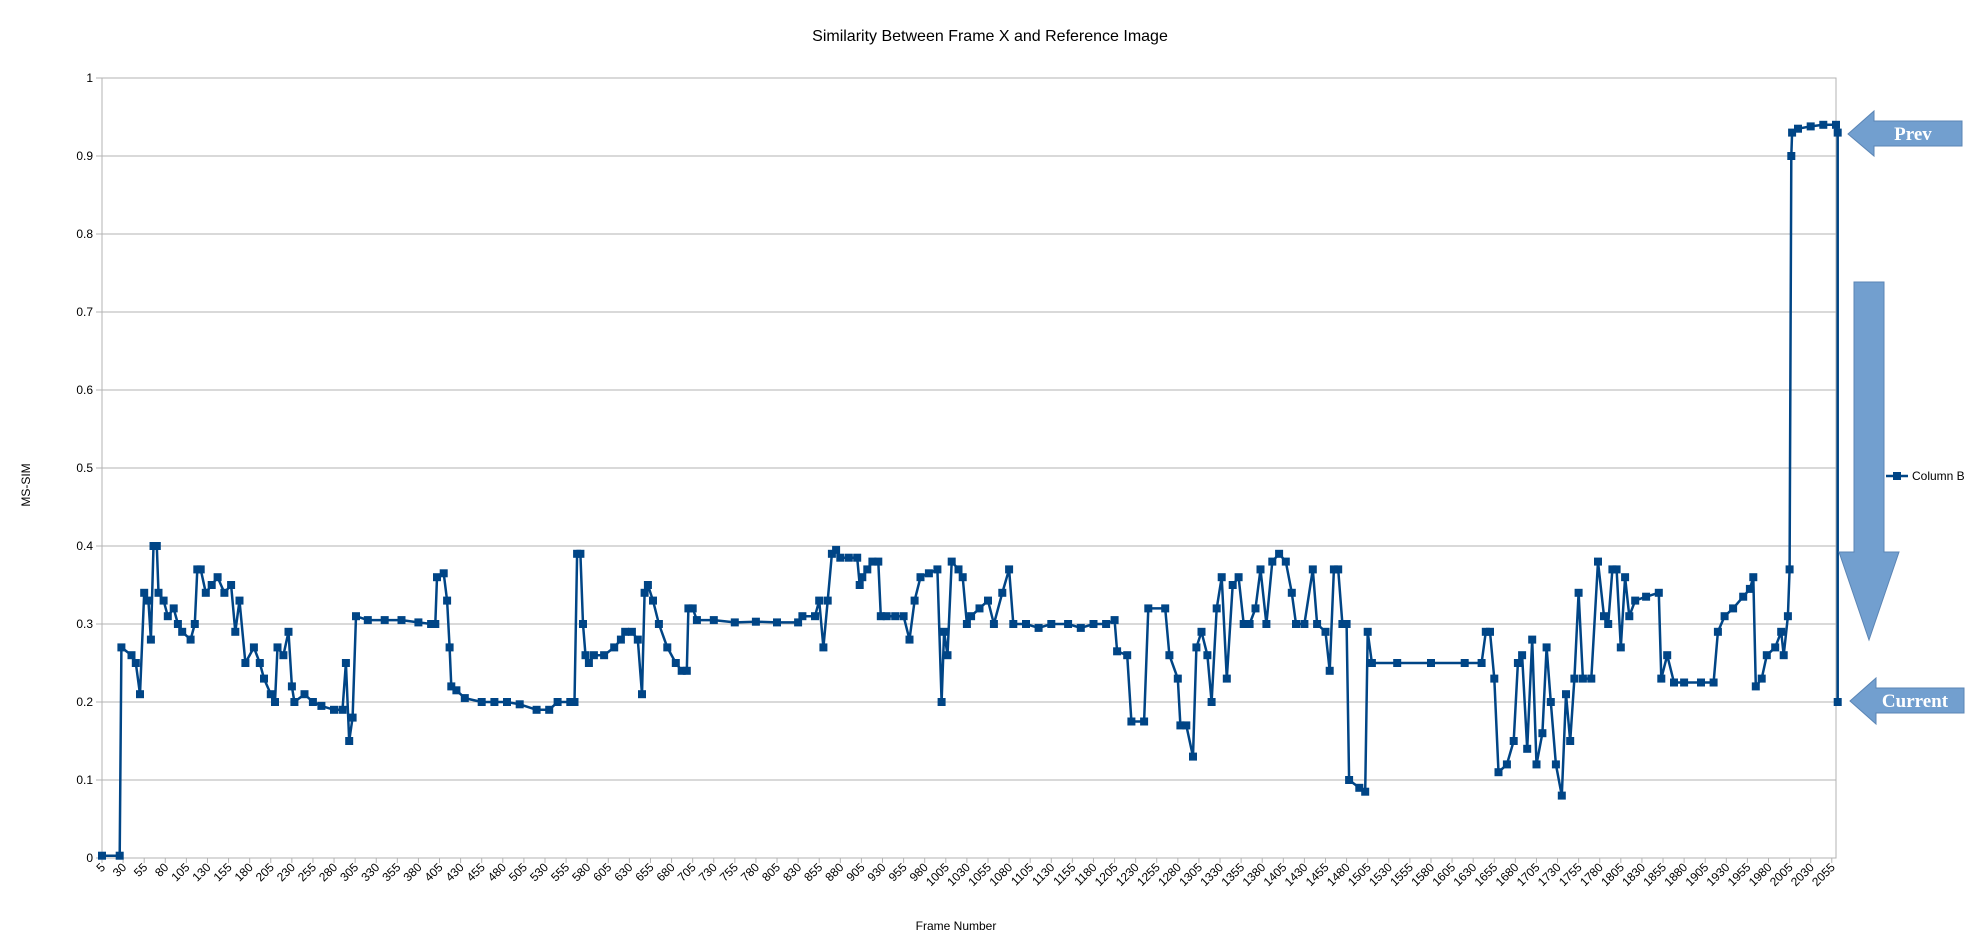  What do you see at coordinates (180, 872) in the screenshot?
I see `x-tick-label: 105` at bounding box center [180, 872].